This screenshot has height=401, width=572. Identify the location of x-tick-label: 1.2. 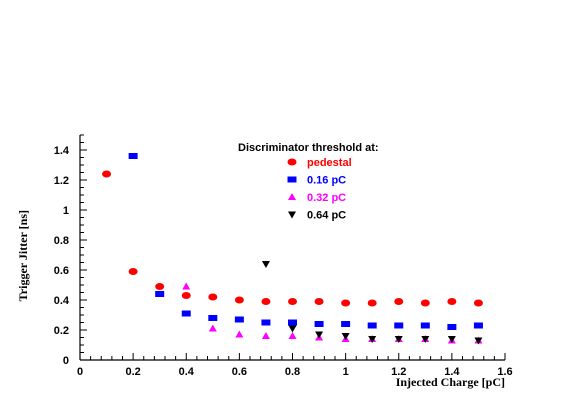
(398, 372).